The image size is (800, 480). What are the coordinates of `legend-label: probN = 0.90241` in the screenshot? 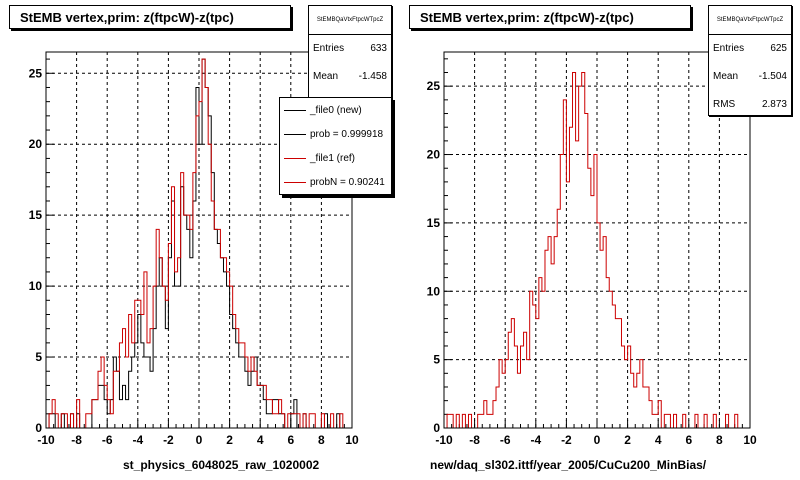 It's located at (347, 182).